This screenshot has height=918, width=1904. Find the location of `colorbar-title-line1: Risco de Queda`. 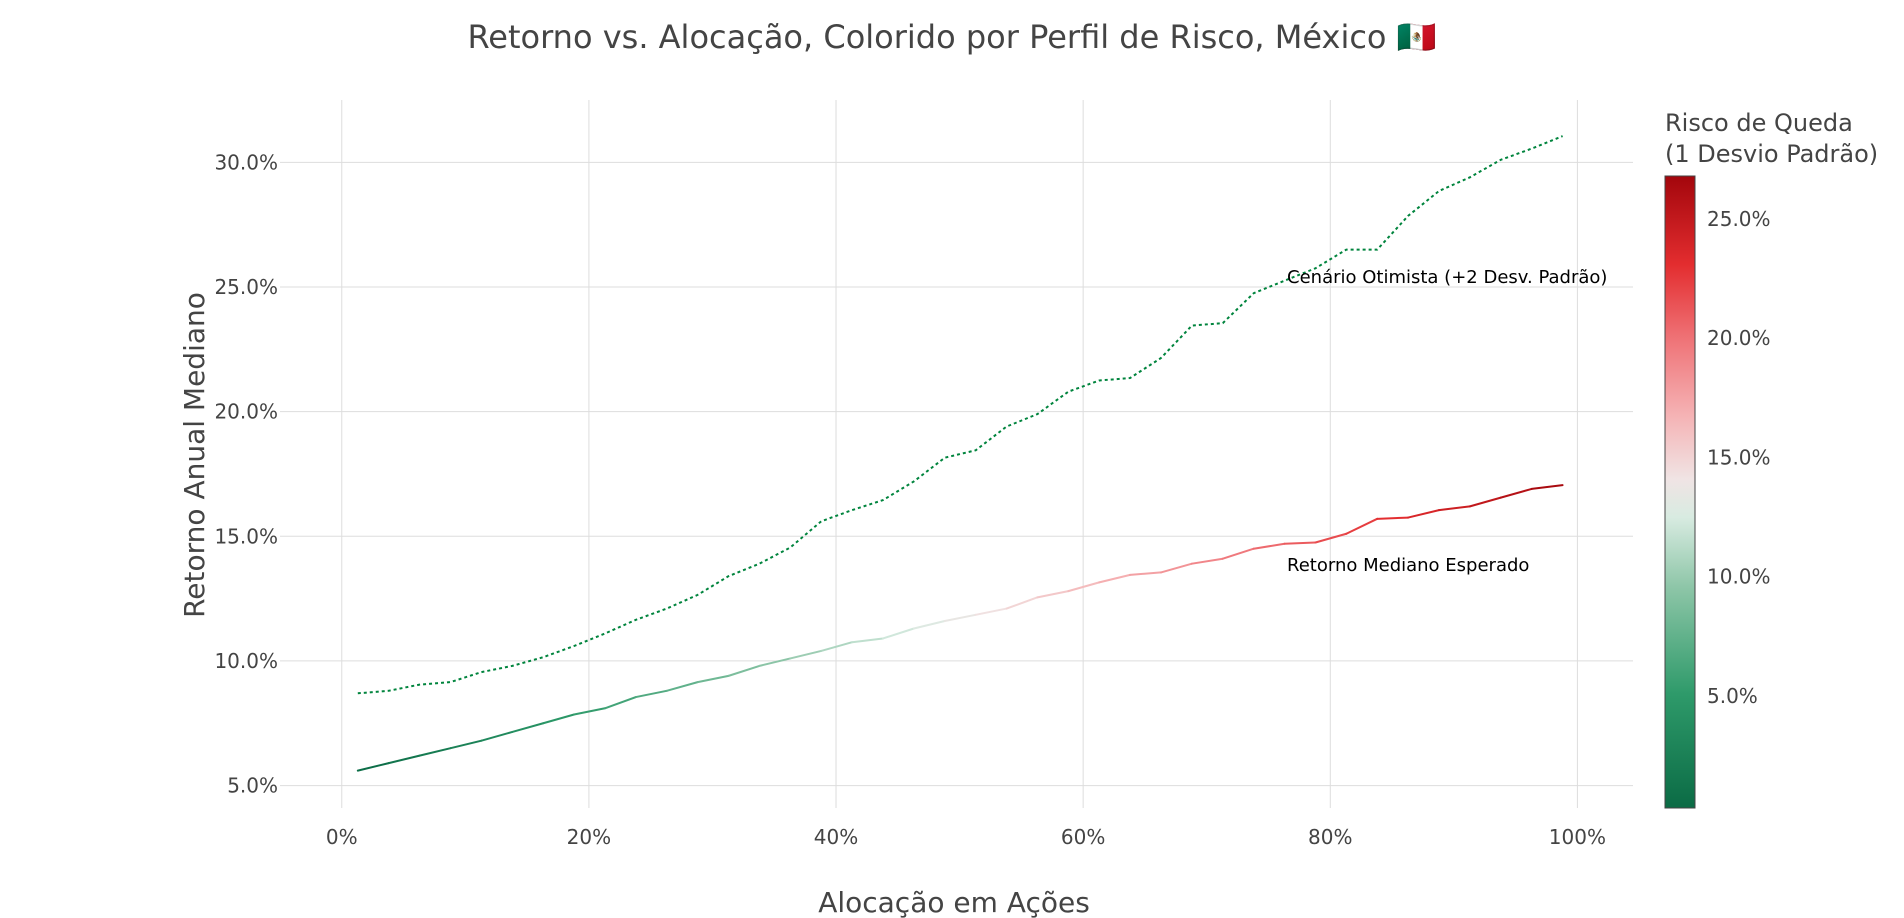

colorbar-title-line1: Risco de Queda is located at coordinates (1759, 123).